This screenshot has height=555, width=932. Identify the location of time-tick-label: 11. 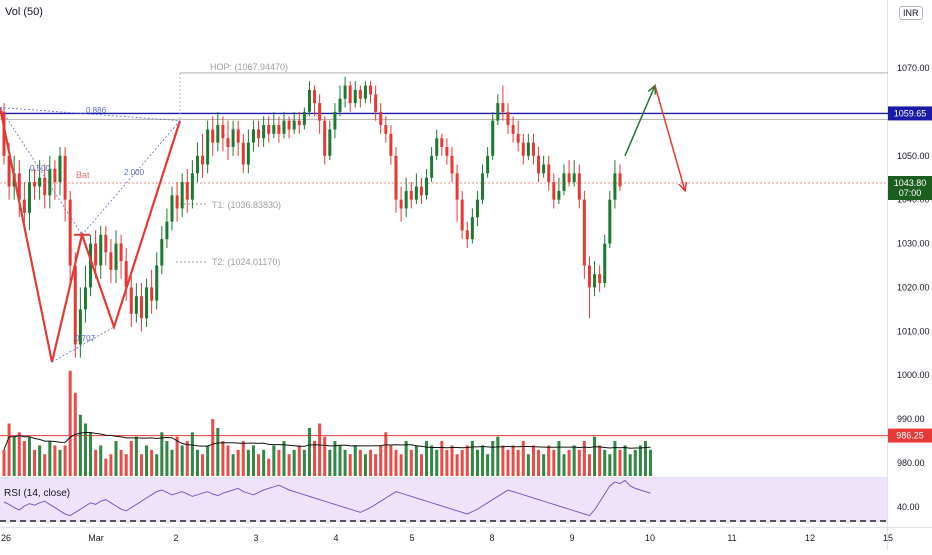
(731, 538).